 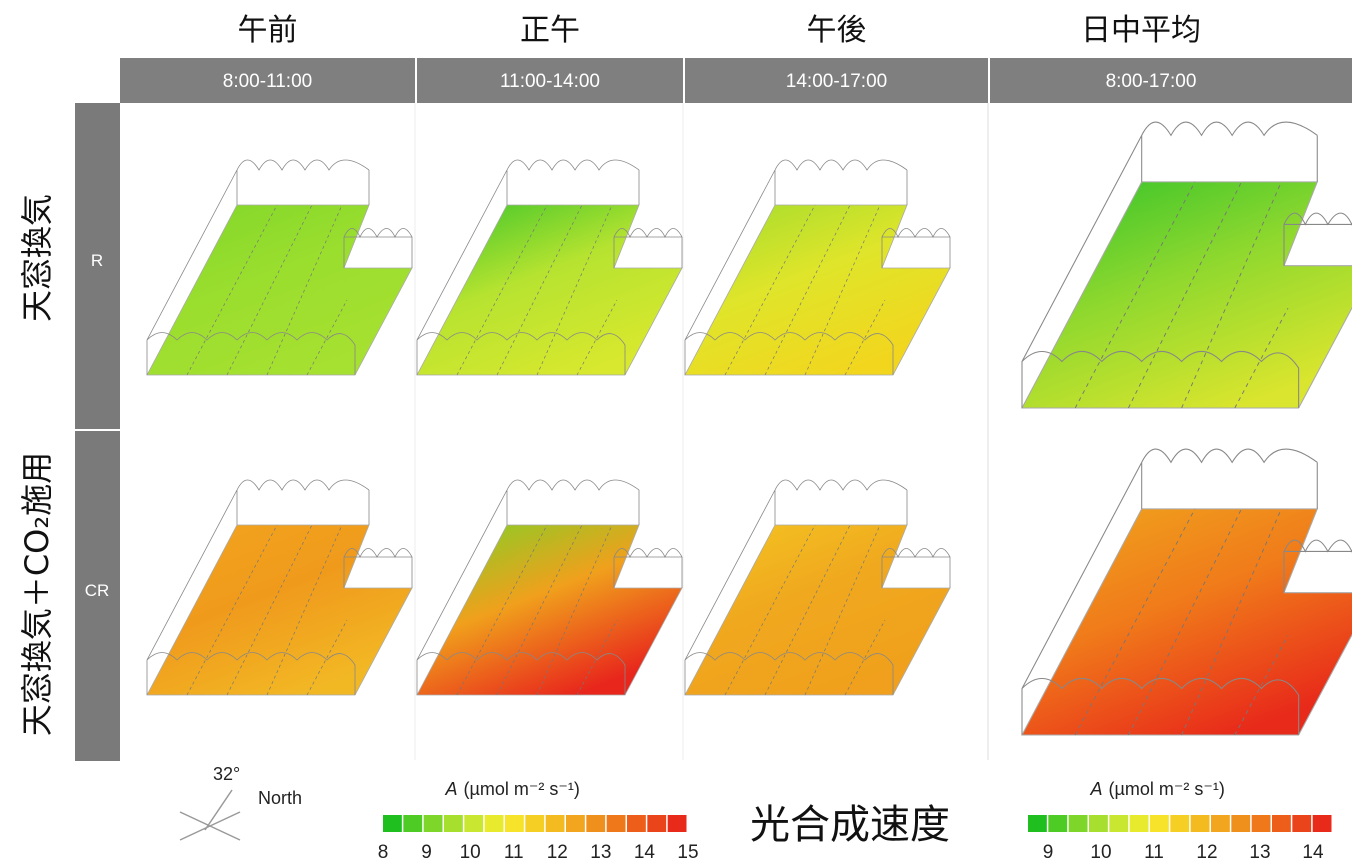 I want to click on column-title: 正午, so click(x=550, y=30).